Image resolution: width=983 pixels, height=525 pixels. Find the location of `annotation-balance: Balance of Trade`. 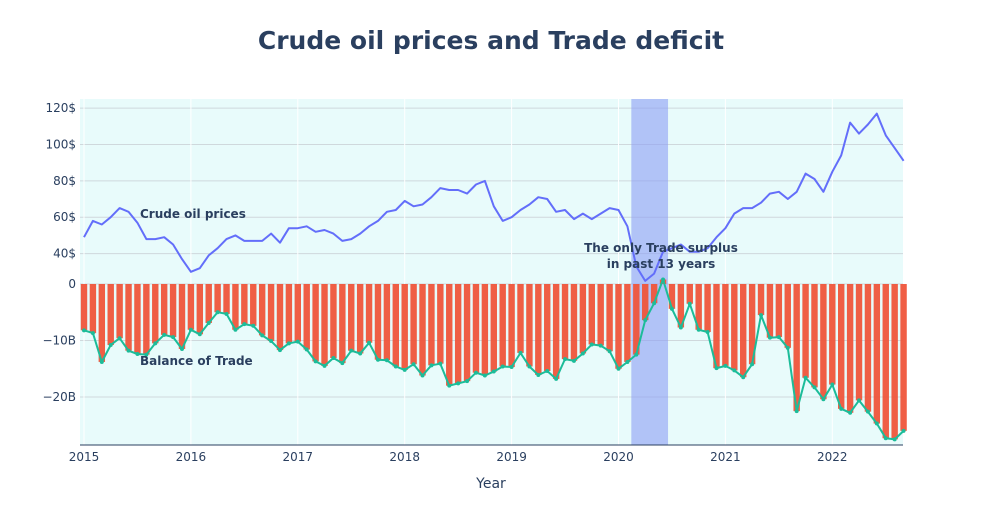

annotation-balance: Balance of Trade is located at coordinates (196, 361).